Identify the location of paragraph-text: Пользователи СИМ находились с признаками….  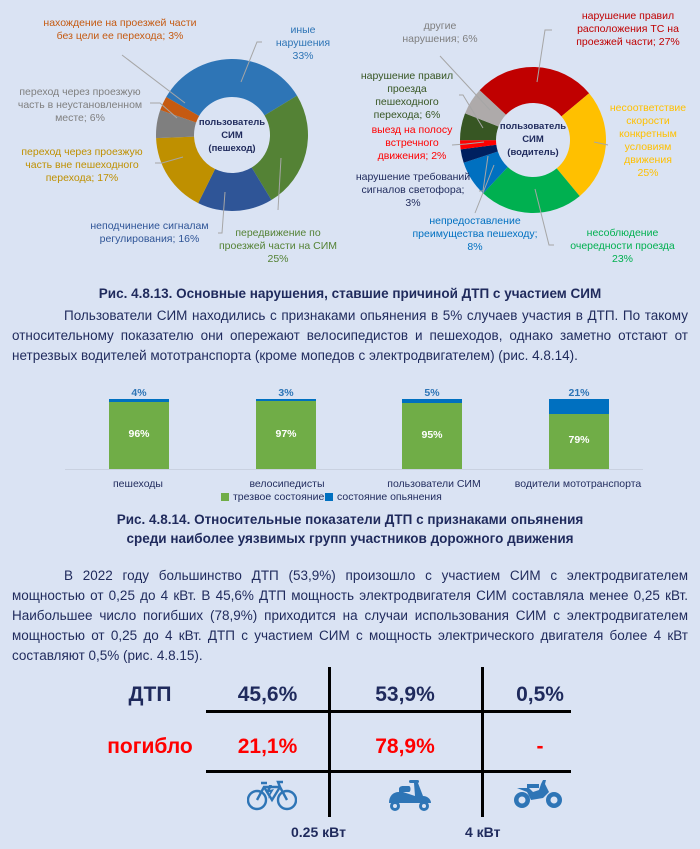
(350, 335).